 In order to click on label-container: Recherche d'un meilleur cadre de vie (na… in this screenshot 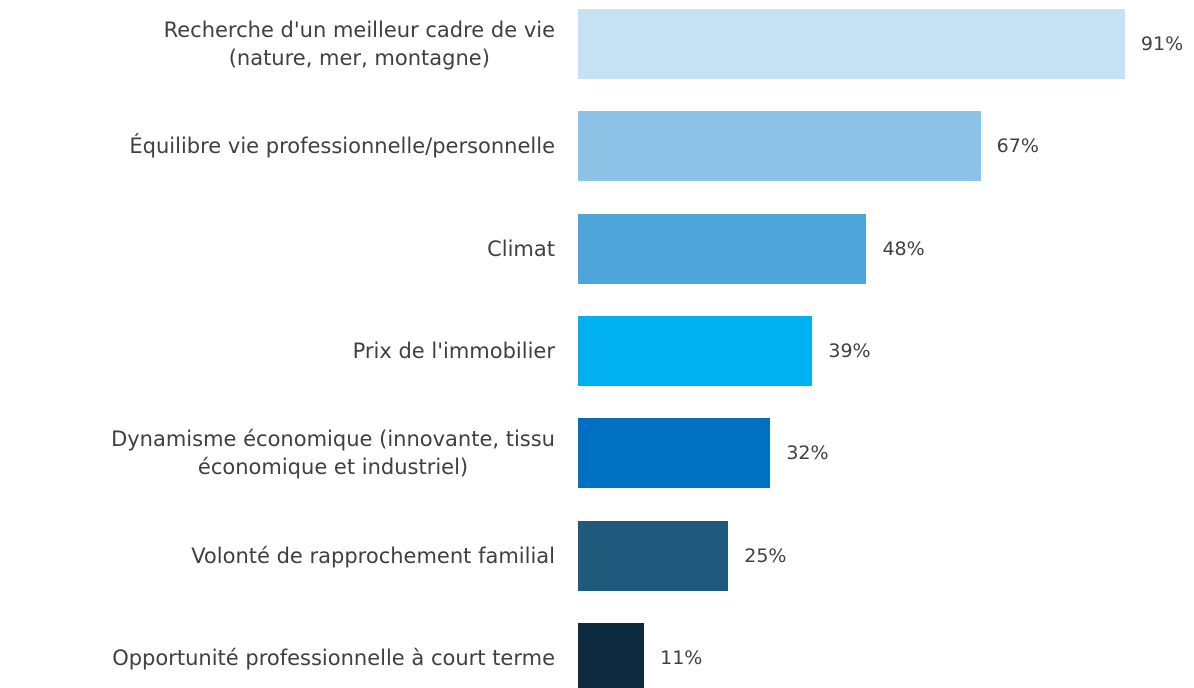, I will do `click(277, 44)`.